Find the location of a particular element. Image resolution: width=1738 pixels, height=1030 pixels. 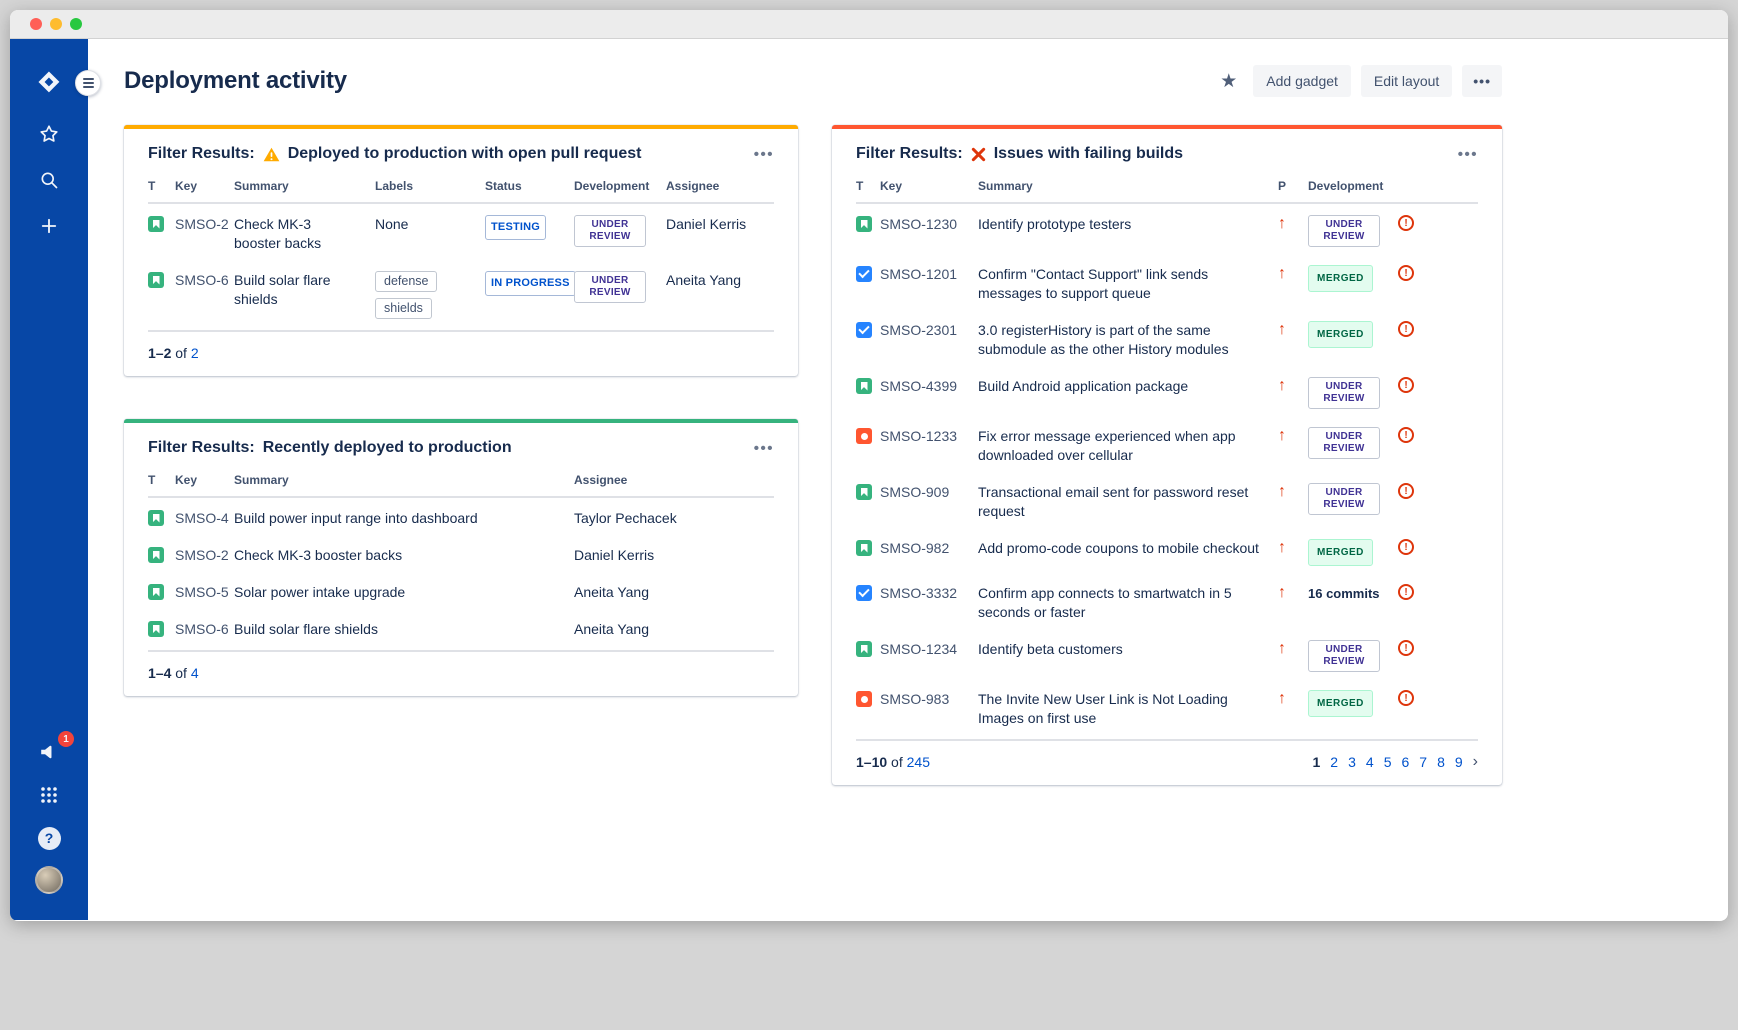

result-total-link: 2 is located at coordinates (194, 353).